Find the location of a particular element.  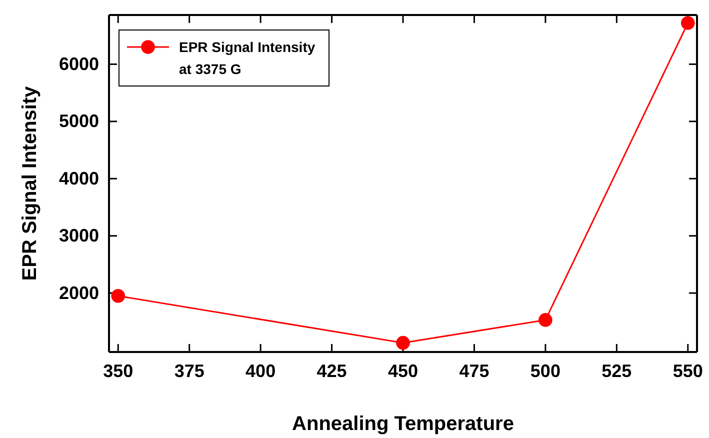

x-axis-title: Annealing Temperature is located at coordinates (403, 424).